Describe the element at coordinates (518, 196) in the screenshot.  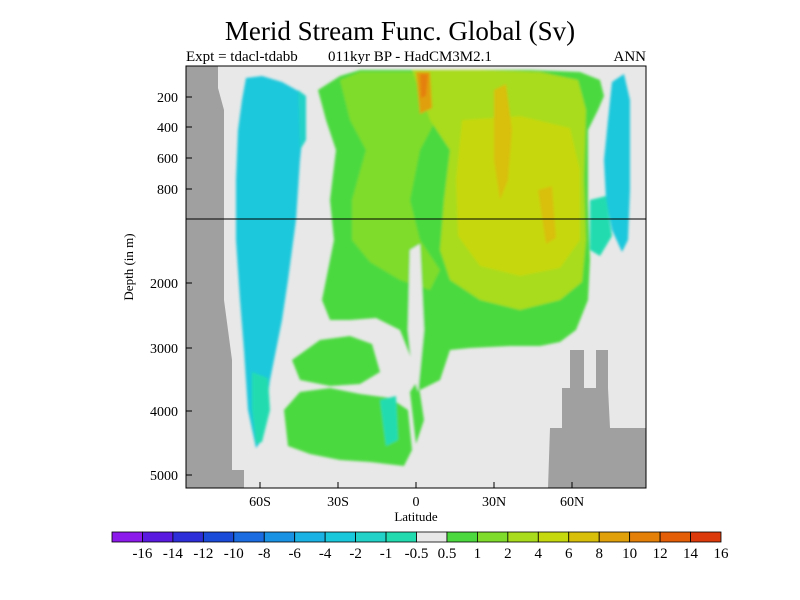
I see `overturning-cell-strong` at that location.